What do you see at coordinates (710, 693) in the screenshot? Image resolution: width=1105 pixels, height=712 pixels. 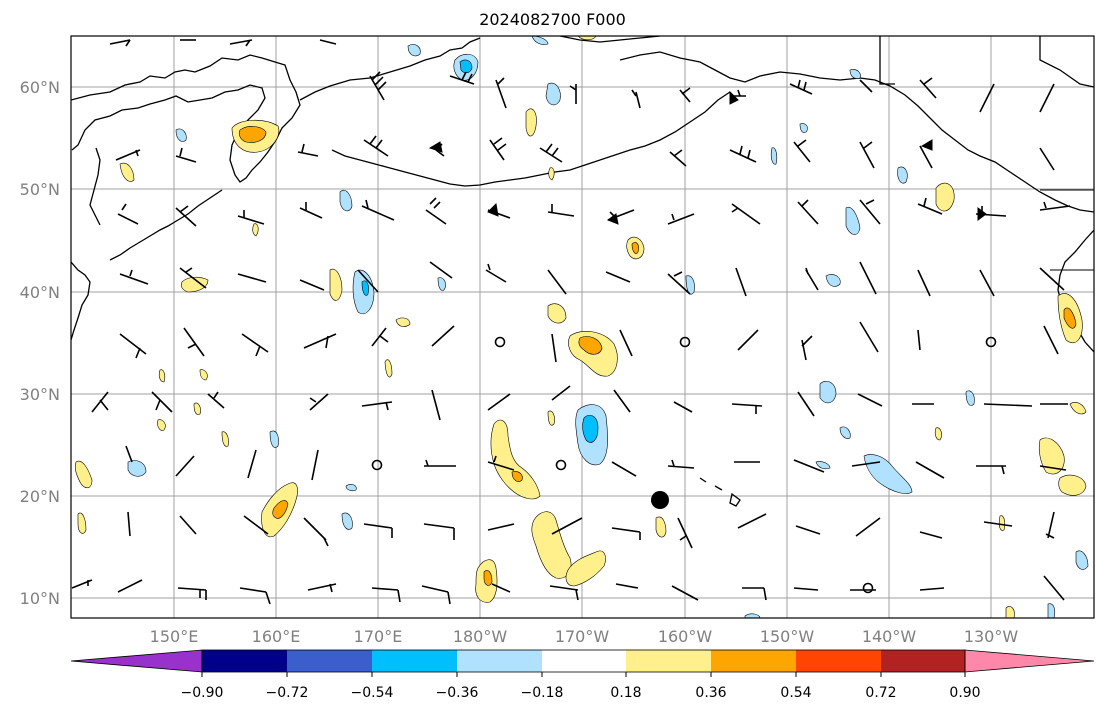 I see `colorbar-tick: 0.36` at bounding box center [710, 693].